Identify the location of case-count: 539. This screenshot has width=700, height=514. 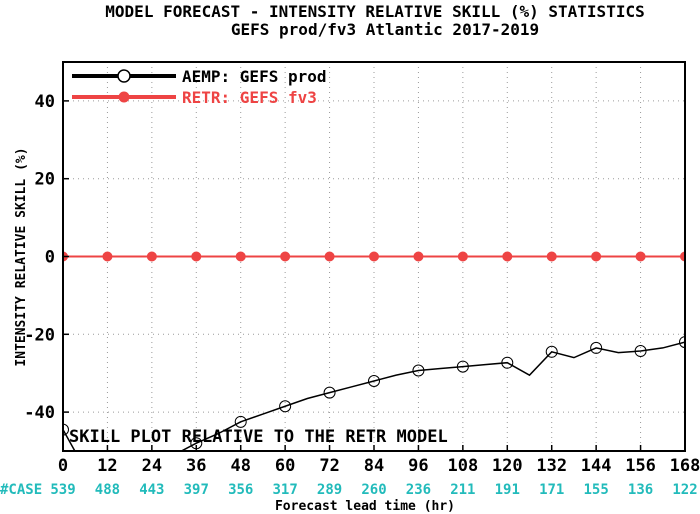
(62, 490).